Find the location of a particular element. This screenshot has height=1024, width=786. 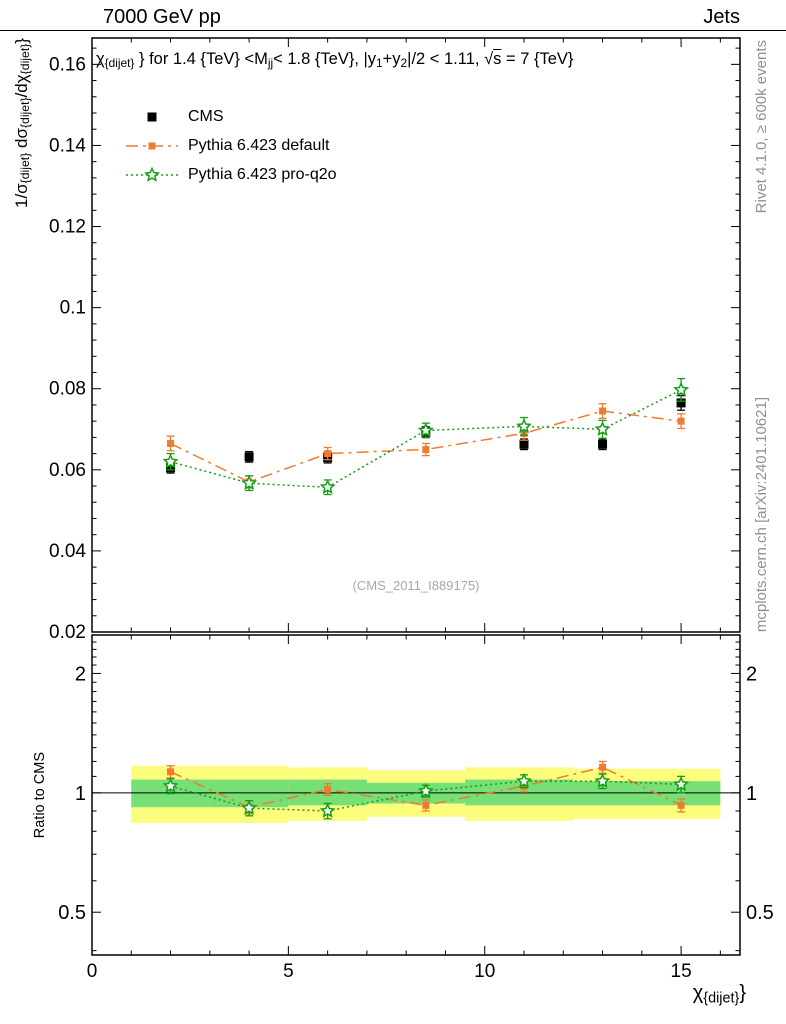

analysis-group-label: Jets is located at coordinates (721, 17).